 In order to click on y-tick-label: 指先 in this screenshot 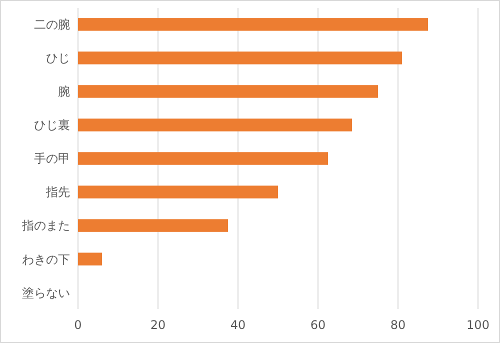, I will do `click(57, 192)`.